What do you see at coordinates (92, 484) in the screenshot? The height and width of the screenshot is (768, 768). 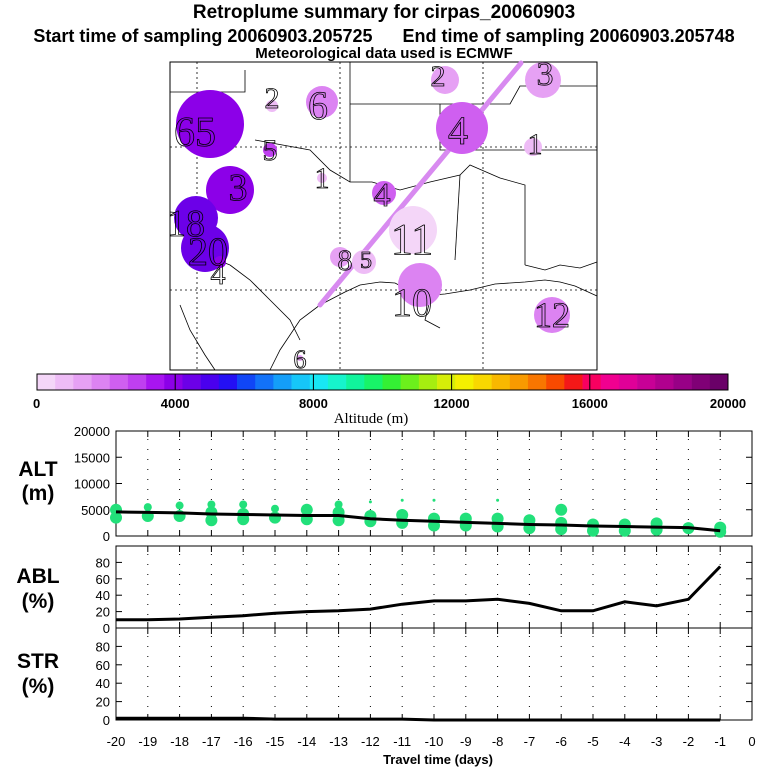 I see `y-tick-label: 10000` at bounding box center [92, 484].